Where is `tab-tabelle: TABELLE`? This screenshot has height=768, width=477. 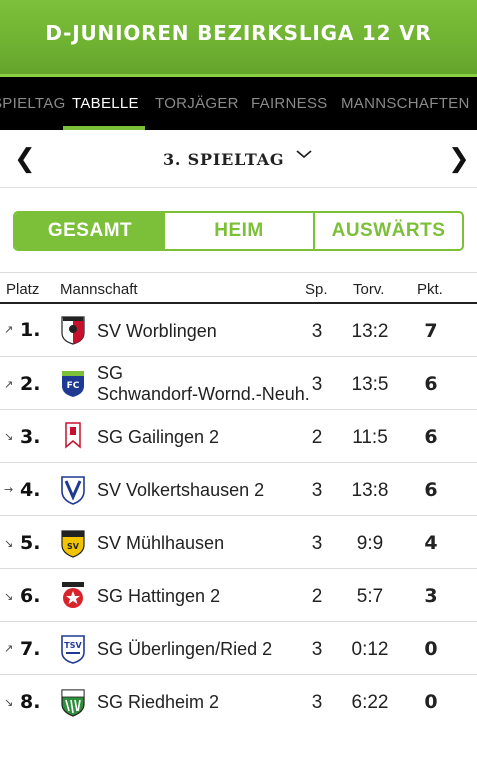 tab-tabelle: TABELLE is located at coordinates (105, 103).